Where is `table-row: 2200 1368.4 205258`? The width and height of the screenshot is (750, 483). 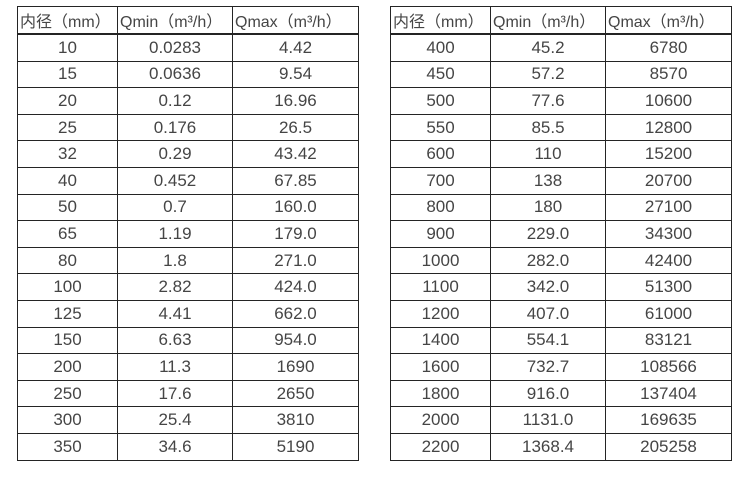
table-row: 2200 1368.4 205258 is located at coordinates (561, 446).